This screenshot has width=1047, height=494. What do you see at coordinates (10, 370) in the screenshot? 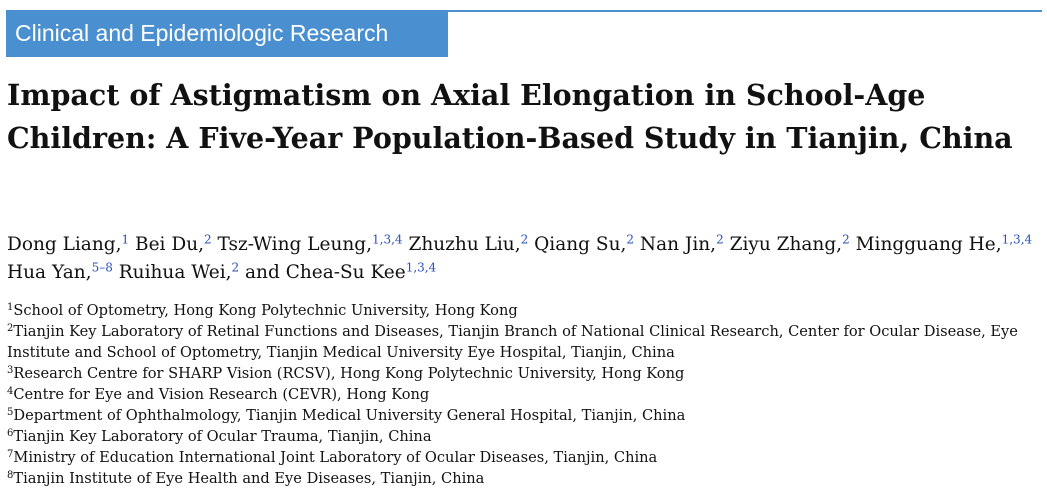
I see `affiliation-number: 3` at bounding box center [10, 370].